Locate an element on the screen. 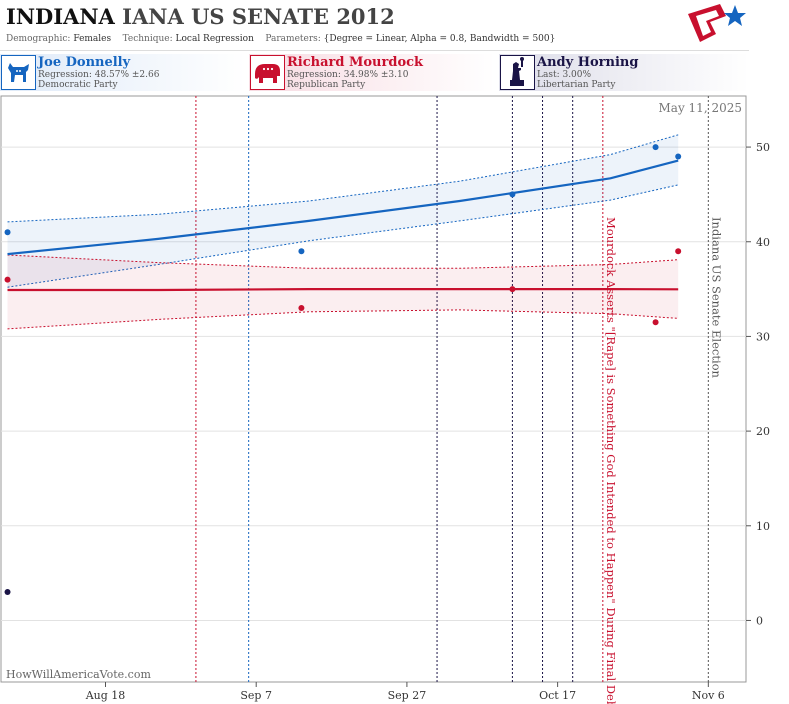 The height and width of the screenshot is (704, 789). confidence-band is located at coordinates (343, 292).